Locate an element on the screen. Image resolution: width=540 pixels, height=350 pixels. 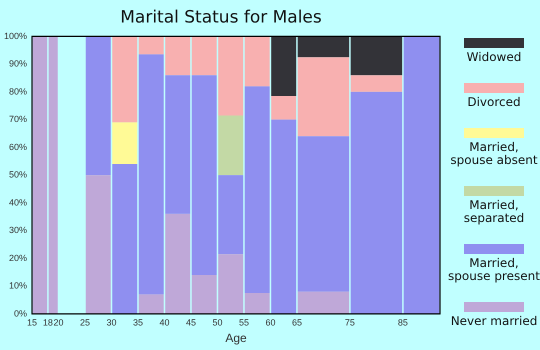
x-tick-label: 35 is located at coordinates (137, 323).